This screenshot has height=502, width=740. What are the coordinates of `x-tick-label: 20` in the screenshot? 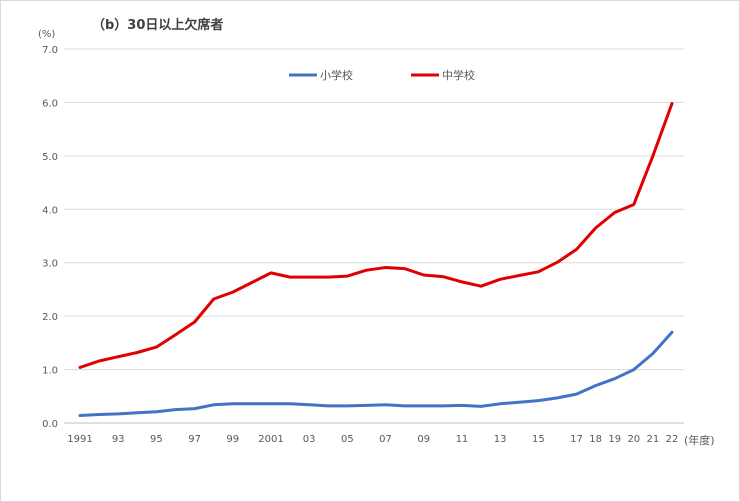 It's located at (633, 439).